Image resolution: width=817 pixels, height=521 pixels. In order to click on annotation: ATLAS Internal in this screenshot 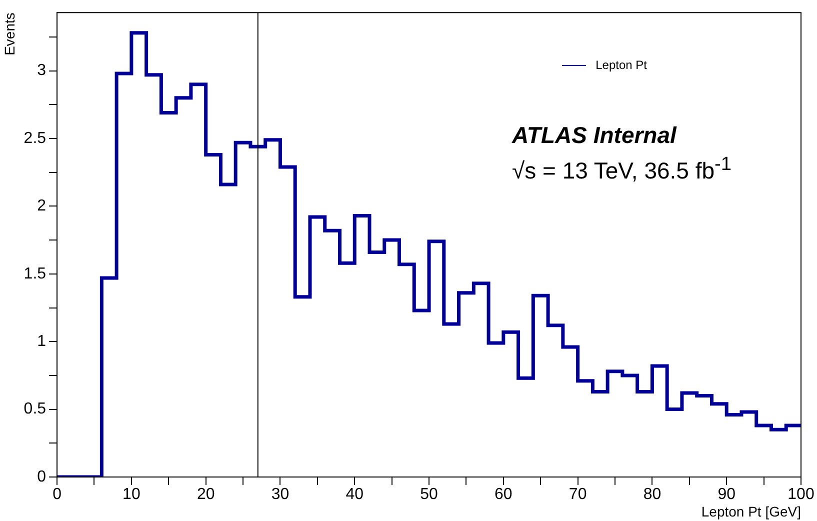, I will do `click(595, 135)`.